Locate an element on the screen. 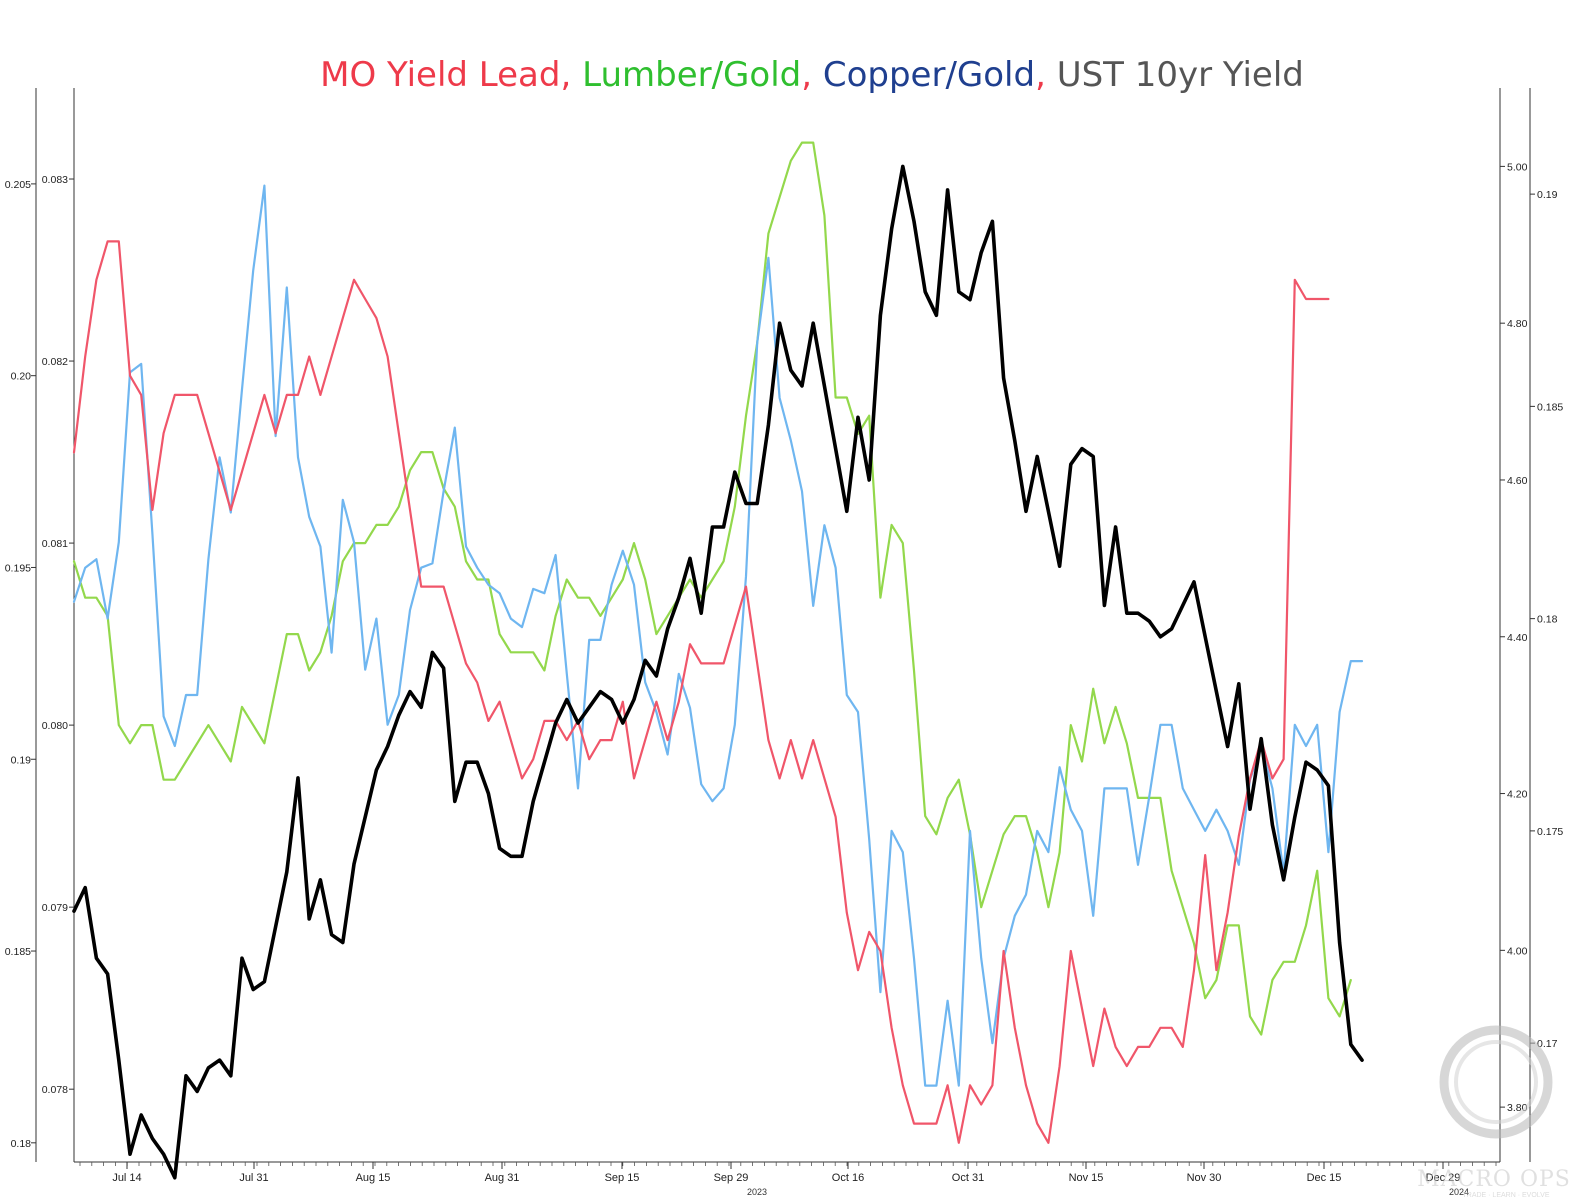 Image resolution: width=1586 pixels, height=1200 pixels. watermark-ring-inner is located at coordinates (1496, 1082).